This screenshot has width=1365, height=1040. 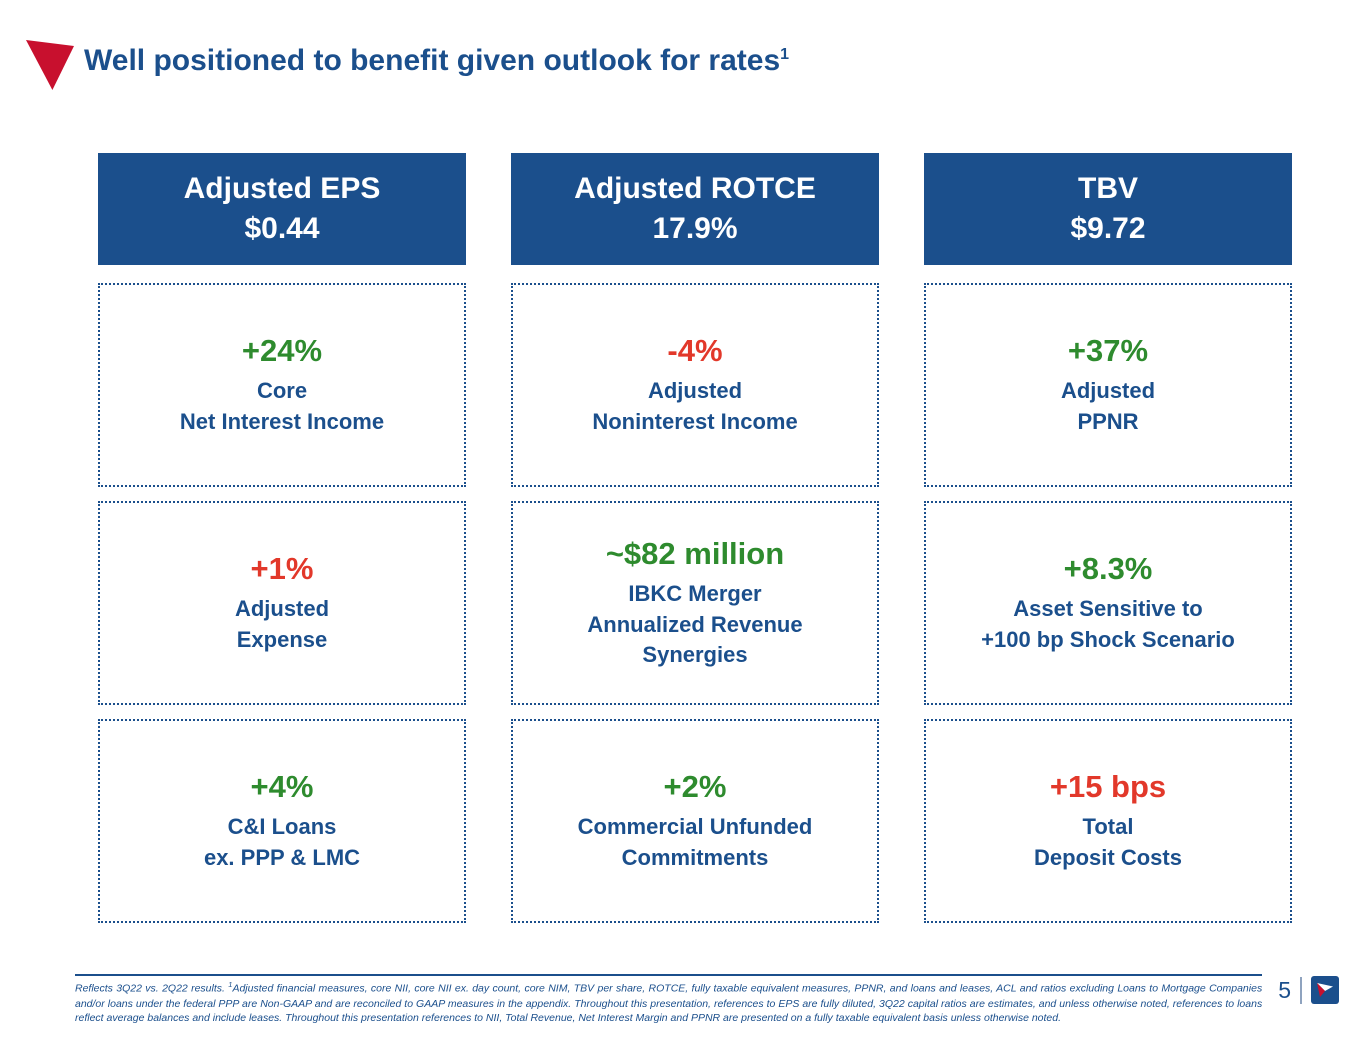 I want to click on header-metric-value: $9.72, so click(x=1108, y=228).